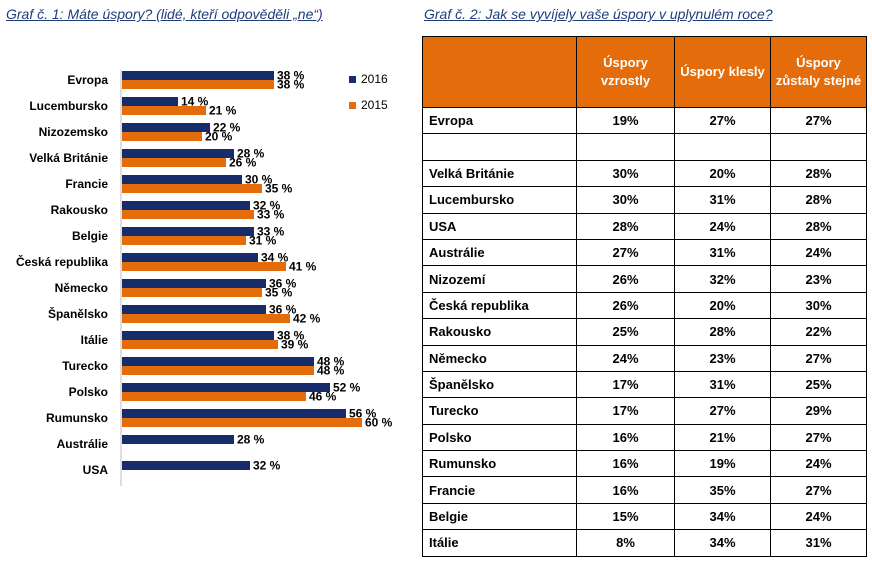 The height and width of the screenshot is (568, 872). I want to click on table-cell-unchanged: 28%, so click(818, 173).